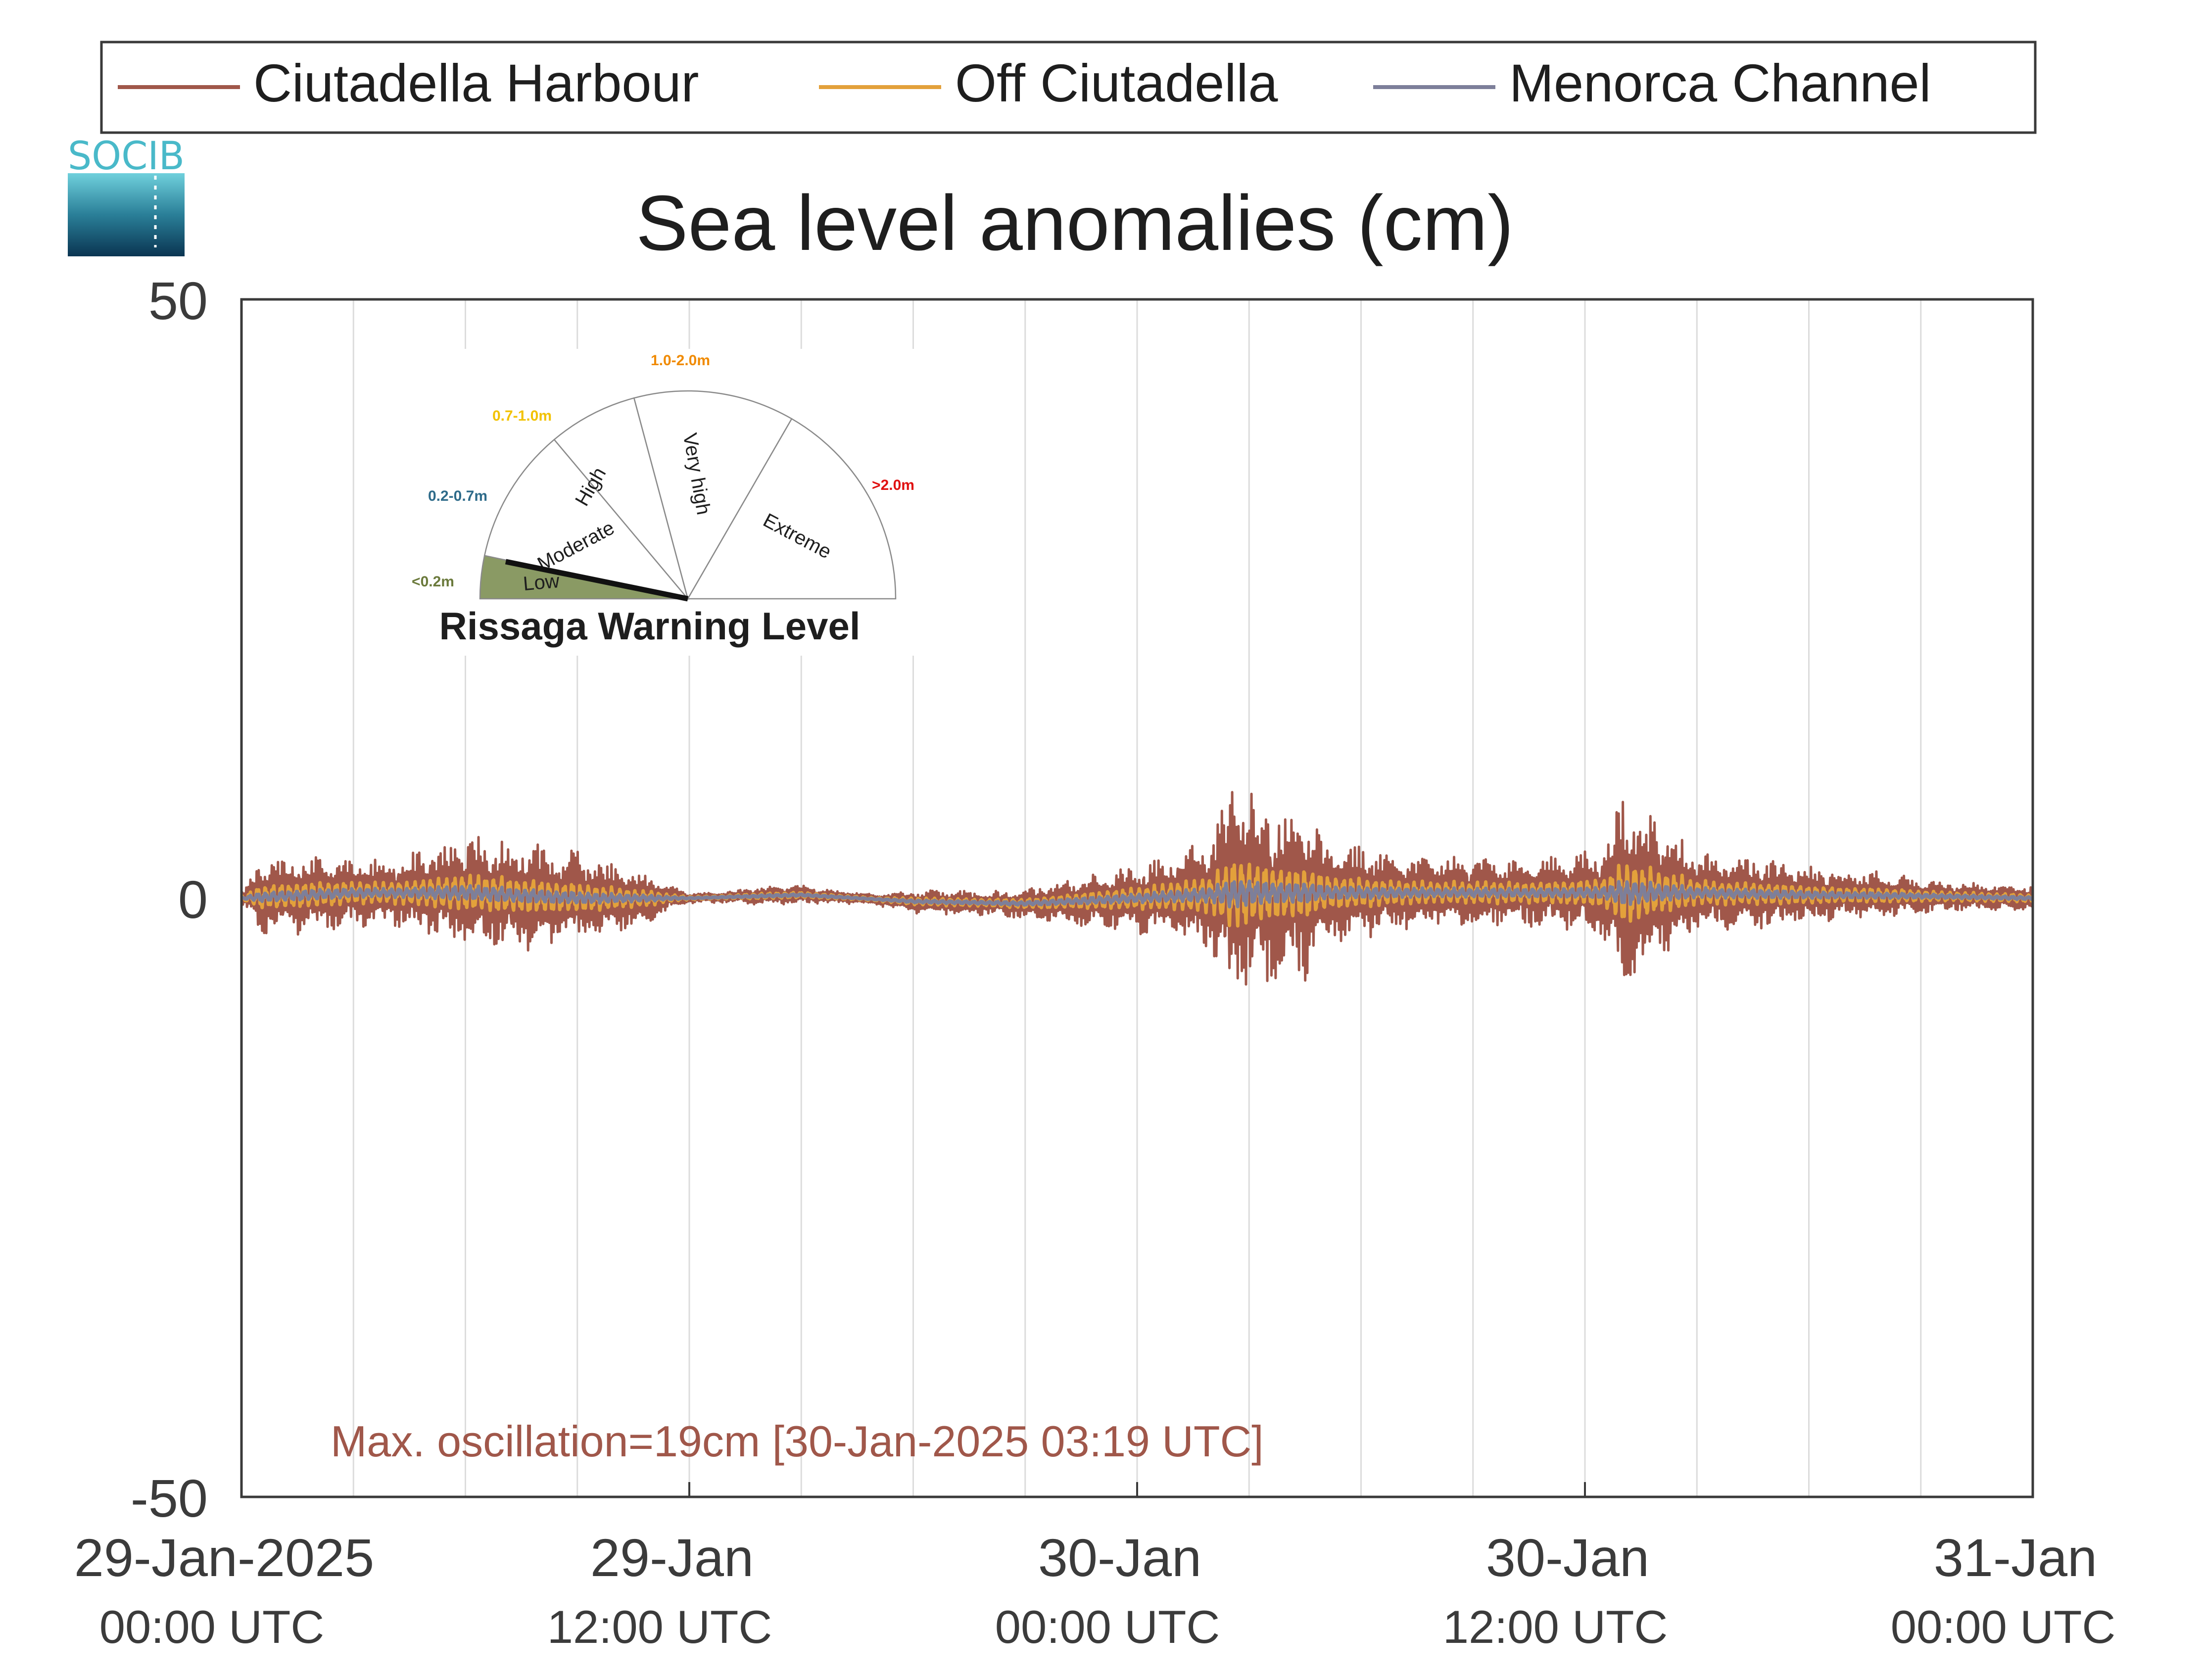 Image resolution: width=2202 pixels, height=1680 pixels. What do you see at coordinates (597, 580) in the screenshot?
I see `gauge-needle` at bounding box center [597, 580].